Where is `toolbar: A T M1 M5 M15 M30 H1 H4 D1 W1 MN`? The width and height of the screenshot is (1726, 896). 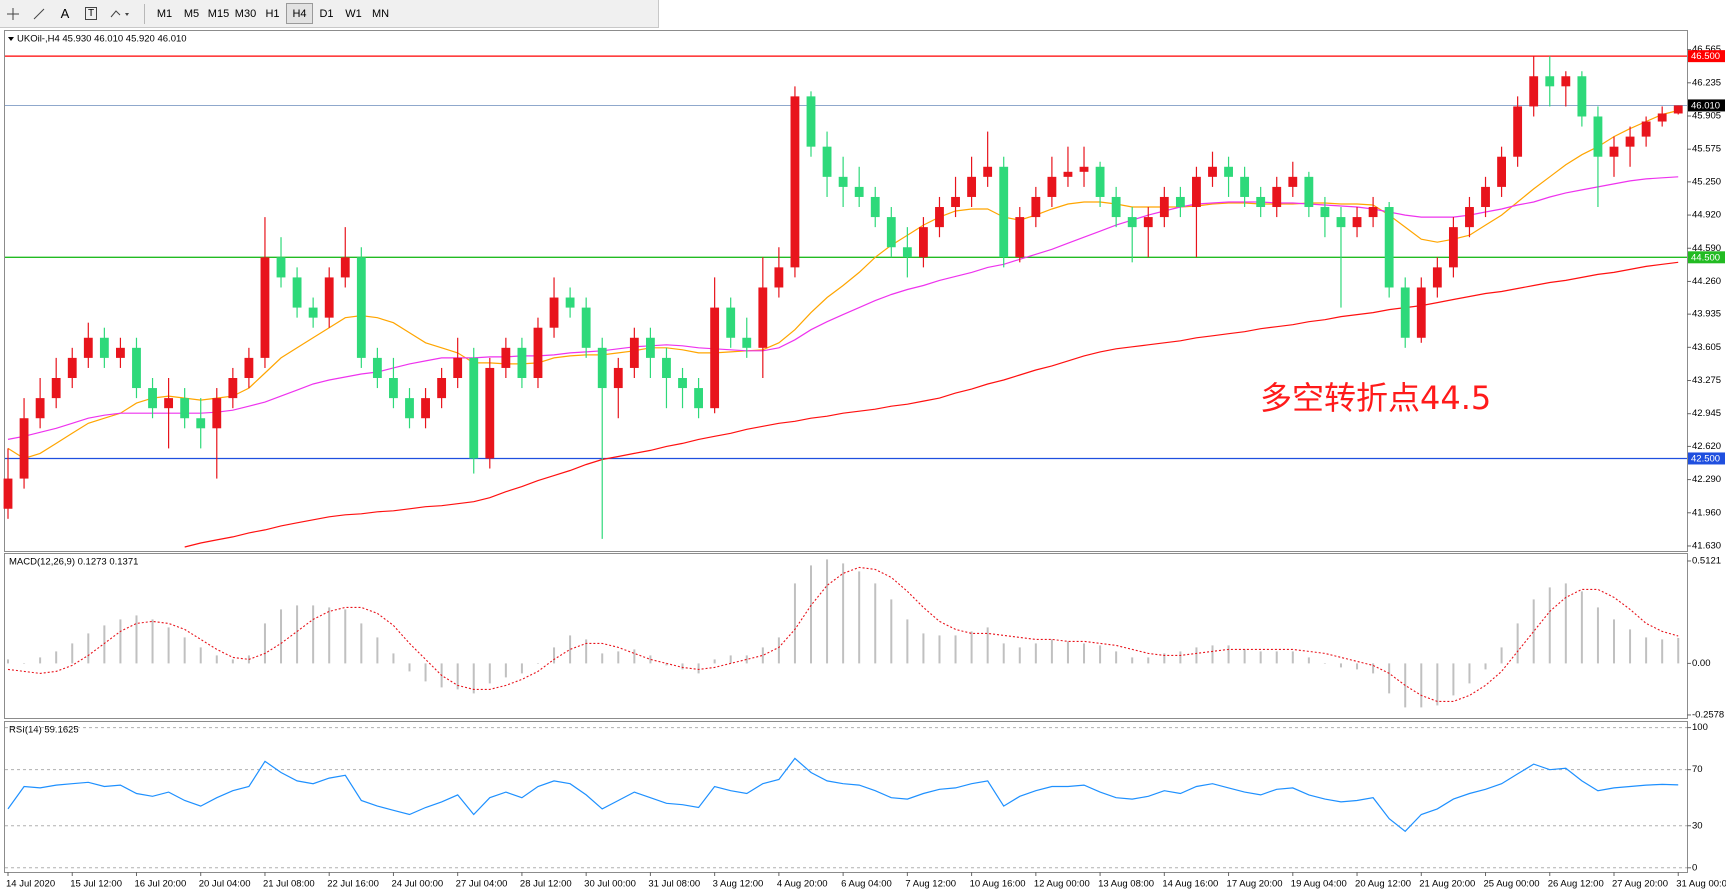 toolbar: A T M1 M5 M15 M30 H1 H4 D1 W1 MN is located at coordinates (329, 14).